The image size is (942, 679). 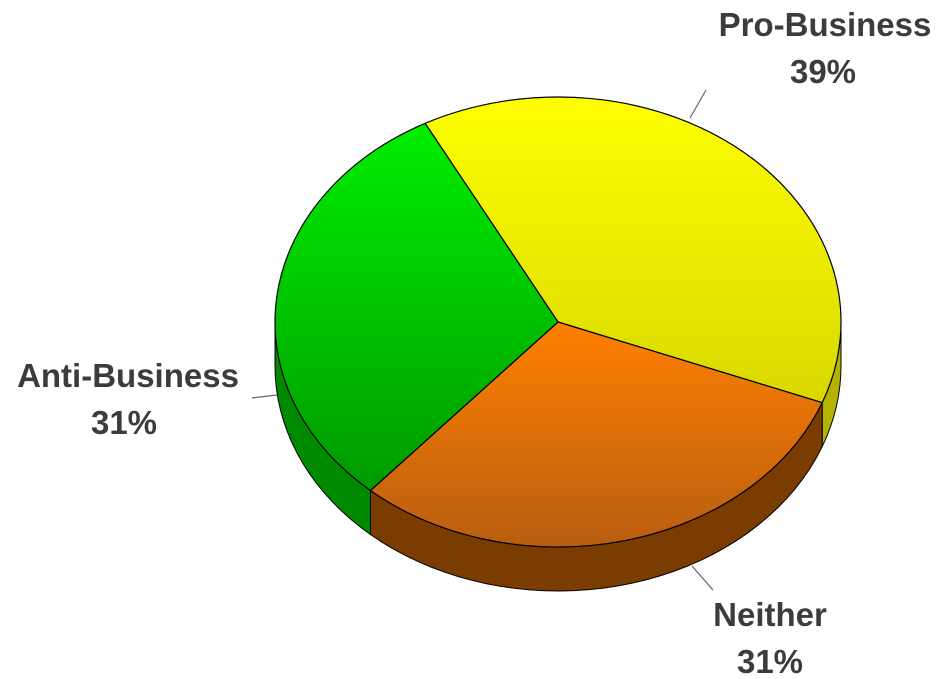 I want to click on leader-line-anti-business, so click(x=264, y=396).